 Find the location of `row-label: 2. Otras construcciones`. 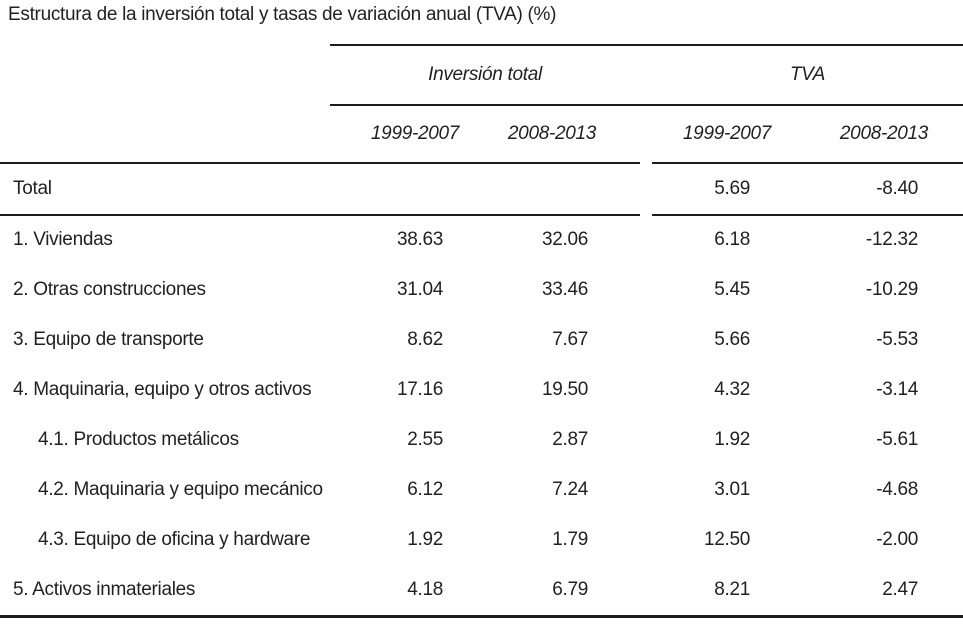

row-label: 2. Otras construcciones is located at coordinates (109, 289).